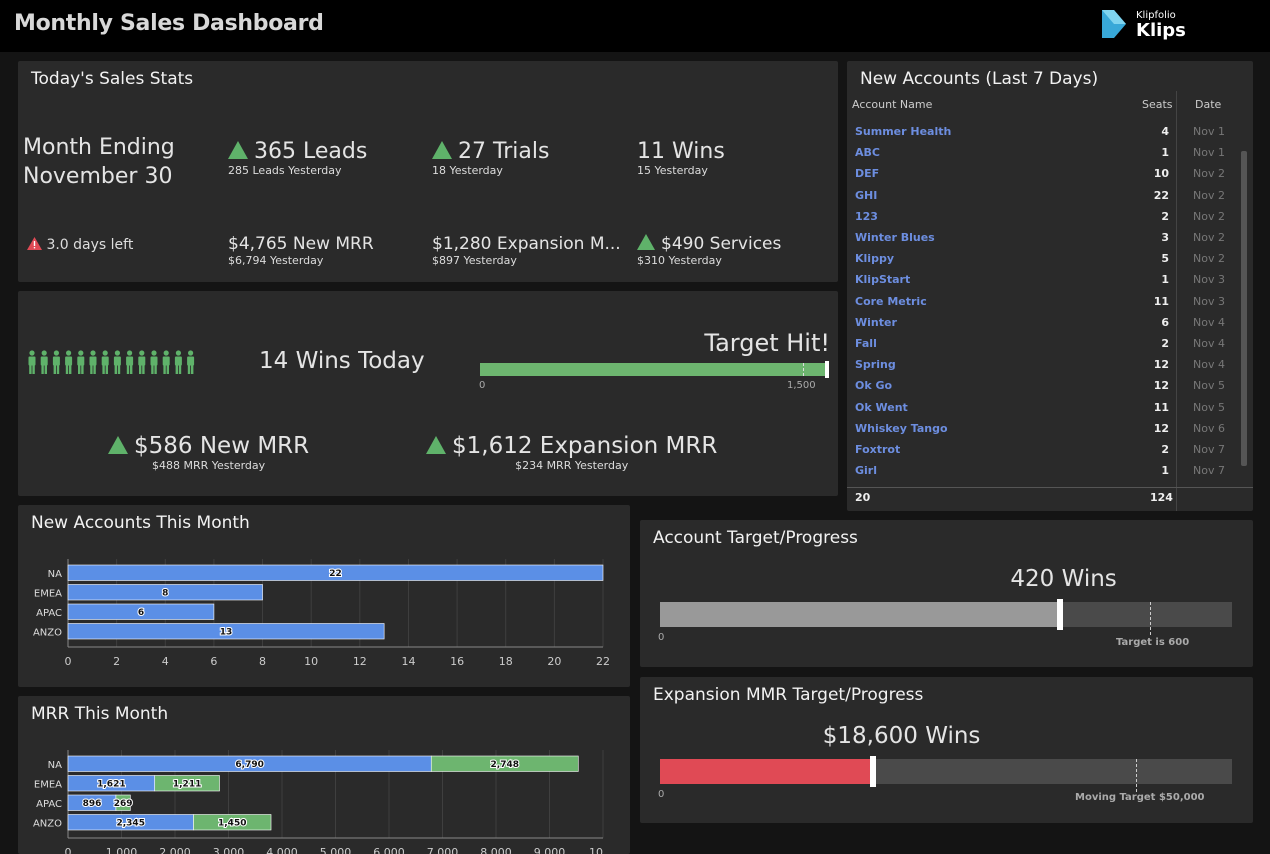 This screenshot has height=854, width=1270. What do you see at coordinates (867, 174) in the screenshot?
I see `account-name-link: DEF` at bounding box center [867, 174].